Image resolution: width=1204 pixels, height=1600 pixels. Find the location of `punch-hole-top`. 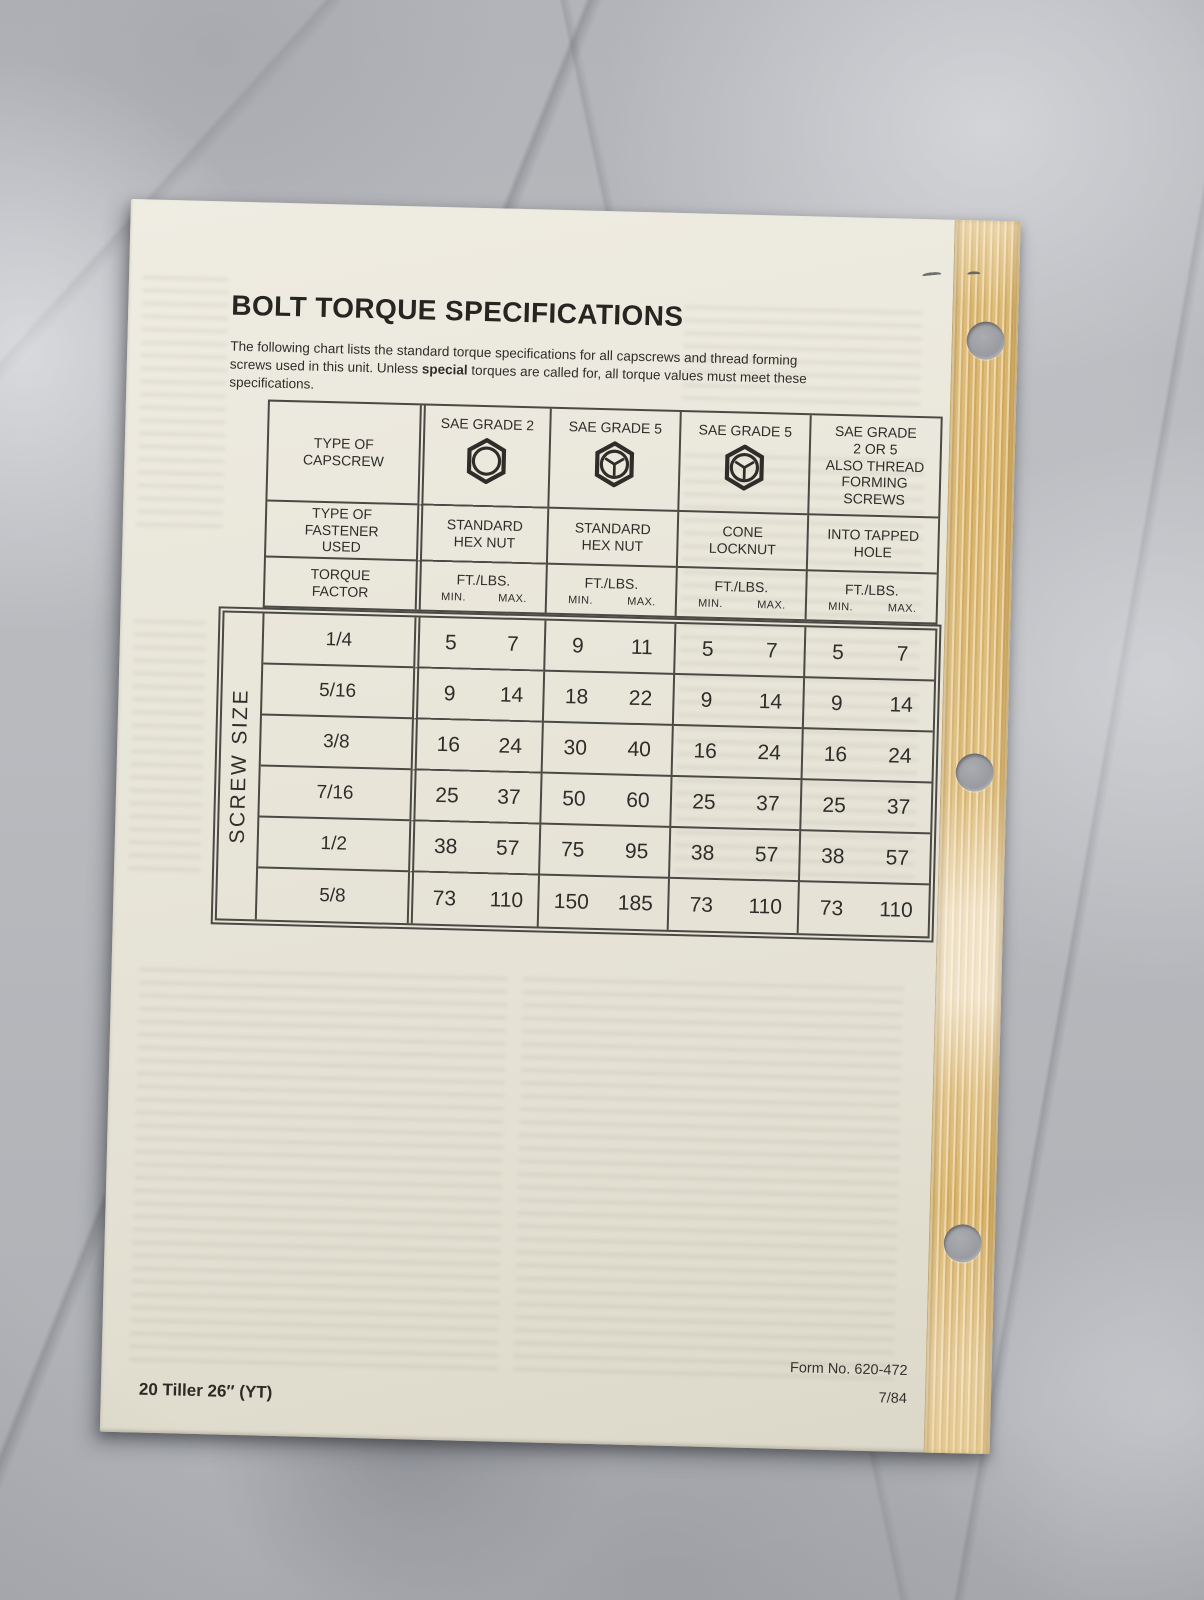

punch-hole-top is located at coordinates (986, 341).